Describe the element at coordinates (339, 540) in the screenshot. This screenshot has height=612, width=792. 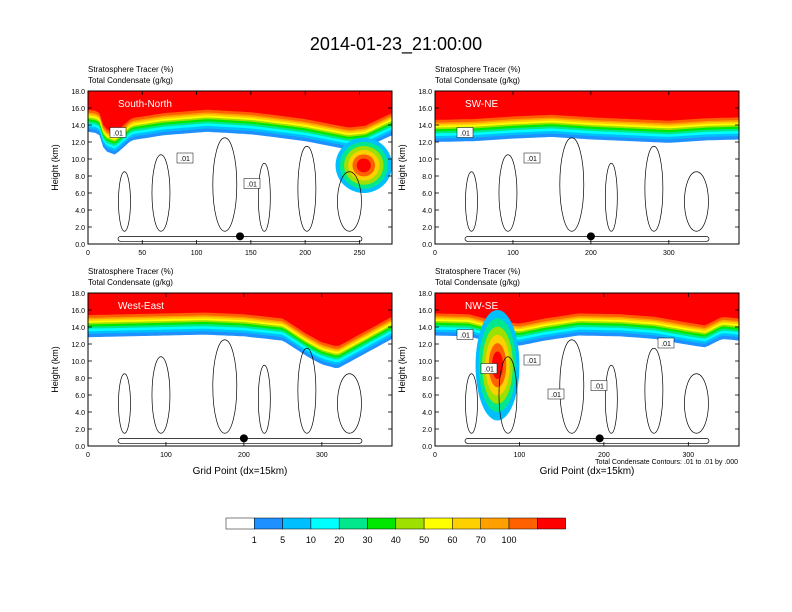
I see `colorbar-label: 20` at that location.